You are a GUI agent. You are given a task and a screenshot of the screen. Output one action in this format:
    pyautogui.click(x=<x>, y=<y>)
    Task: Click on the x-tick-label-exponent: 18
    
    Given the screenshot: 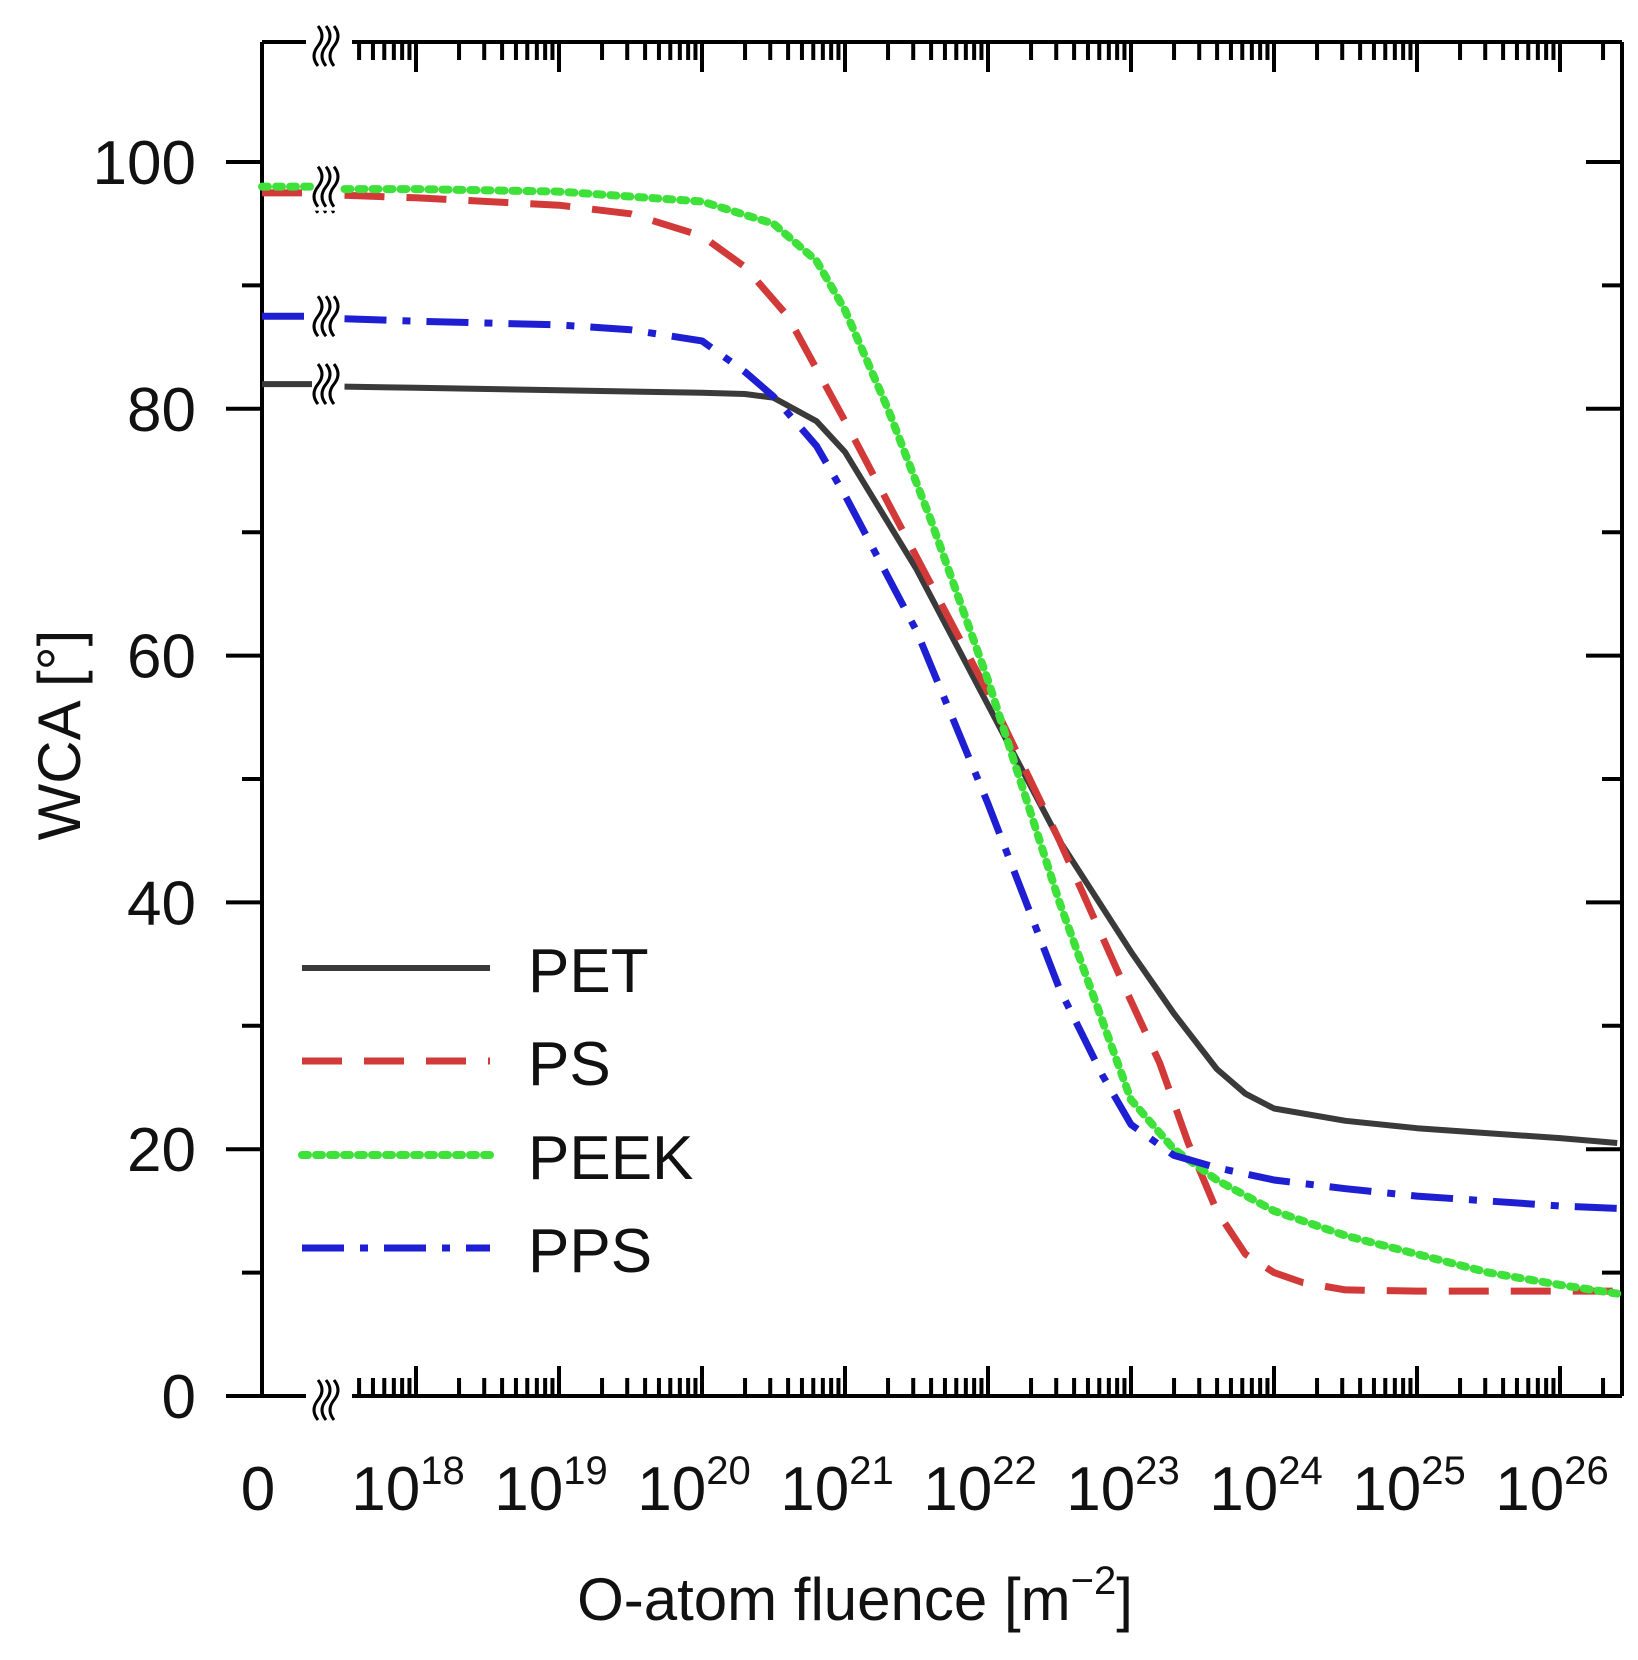 What is the action you would take?
    pyautogui.click(x=442, y=1471)
    